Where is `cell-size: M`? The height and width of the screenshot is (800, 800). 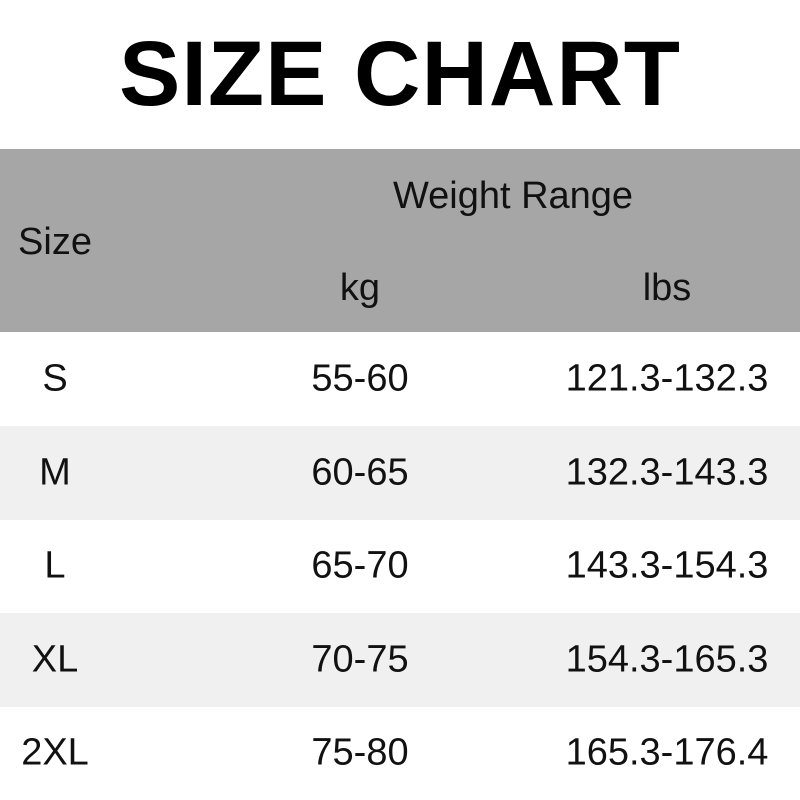 cell-size: M is located at coordinates (55, 472).